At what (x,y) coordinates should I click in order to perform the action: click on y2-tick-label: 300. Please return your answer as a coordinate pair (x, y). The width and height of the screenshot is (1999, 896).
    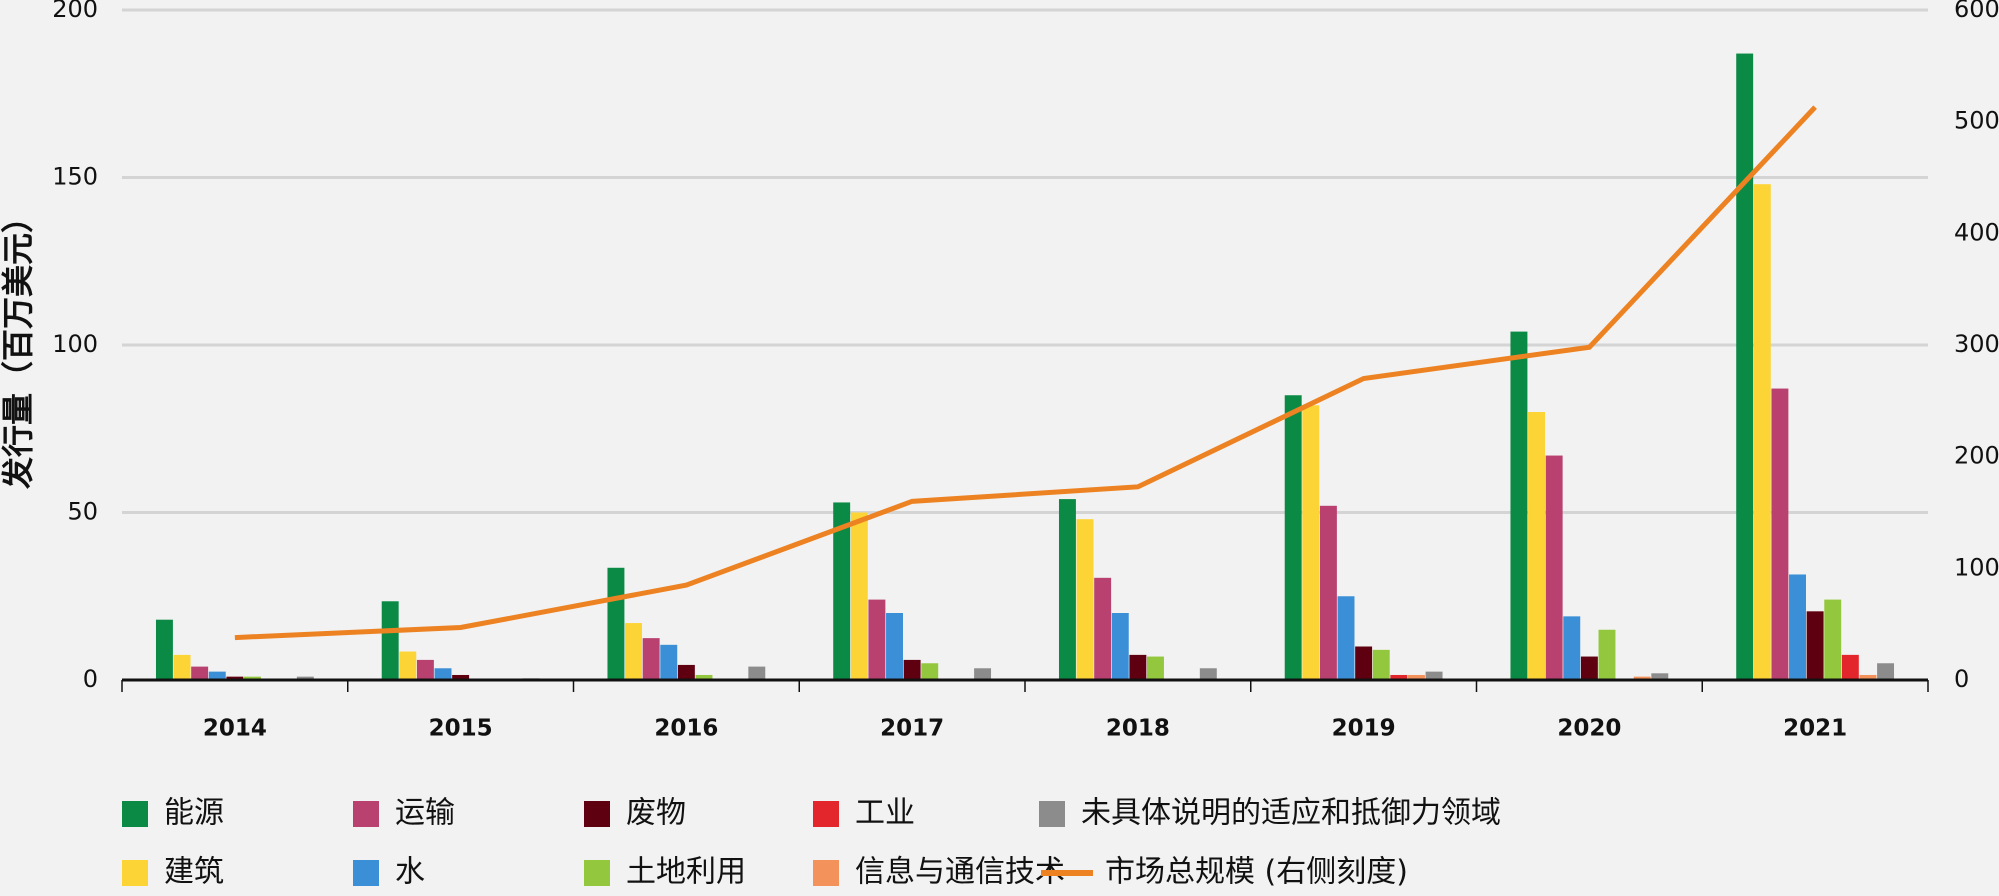
    Looking at the image, I should click on (1976, 344).